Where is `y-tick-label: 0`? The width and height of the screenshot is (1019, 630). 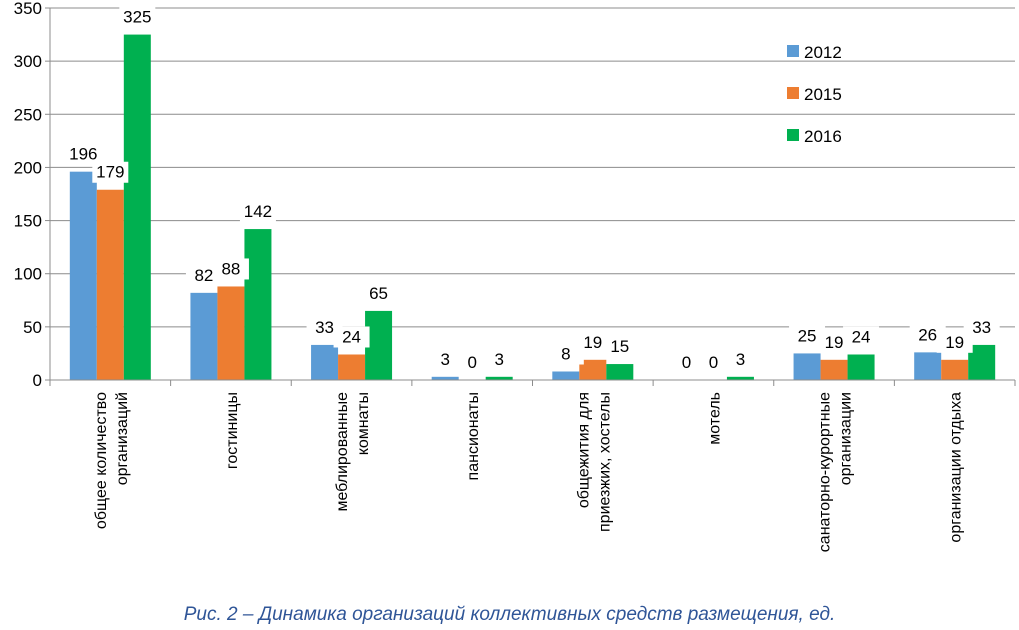
y-tick-label: 0 is located at coordinates (37, 380).